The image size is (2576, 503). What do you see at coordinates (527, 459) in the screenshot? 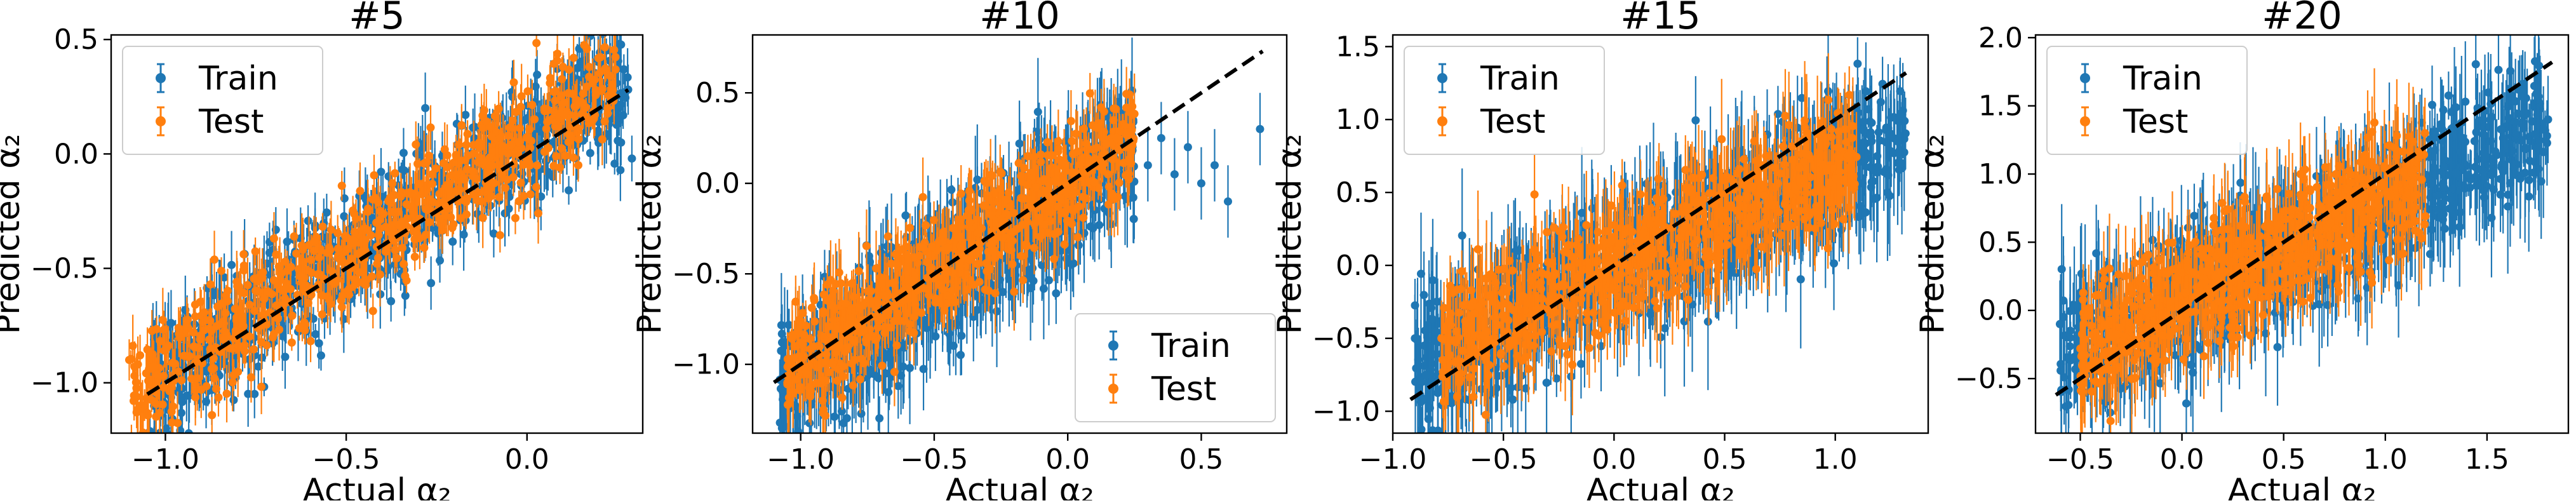
I see `x-tick-label: 0.0` at bounding box center [527, 459].